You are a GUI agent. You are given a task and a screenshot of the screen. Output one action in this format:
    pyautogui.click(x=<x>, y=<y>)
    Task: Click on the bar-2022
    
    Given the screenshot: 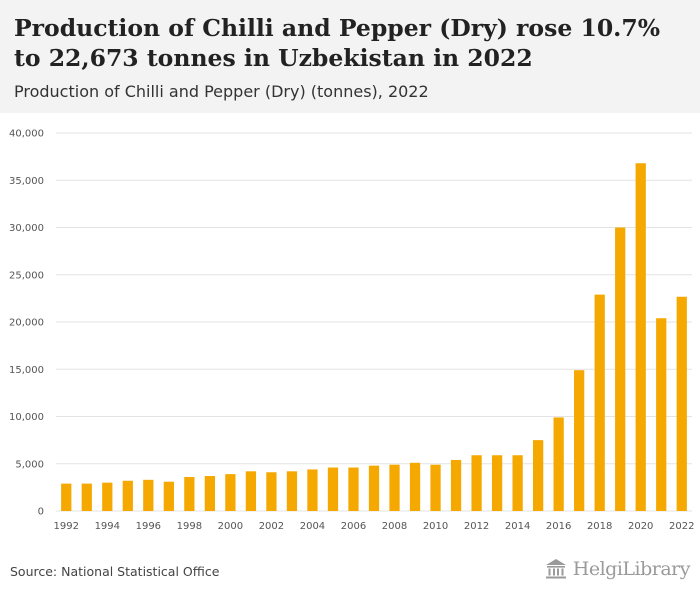 What is the action you would take?
    pyautogui.click(x=681, y=403)
    